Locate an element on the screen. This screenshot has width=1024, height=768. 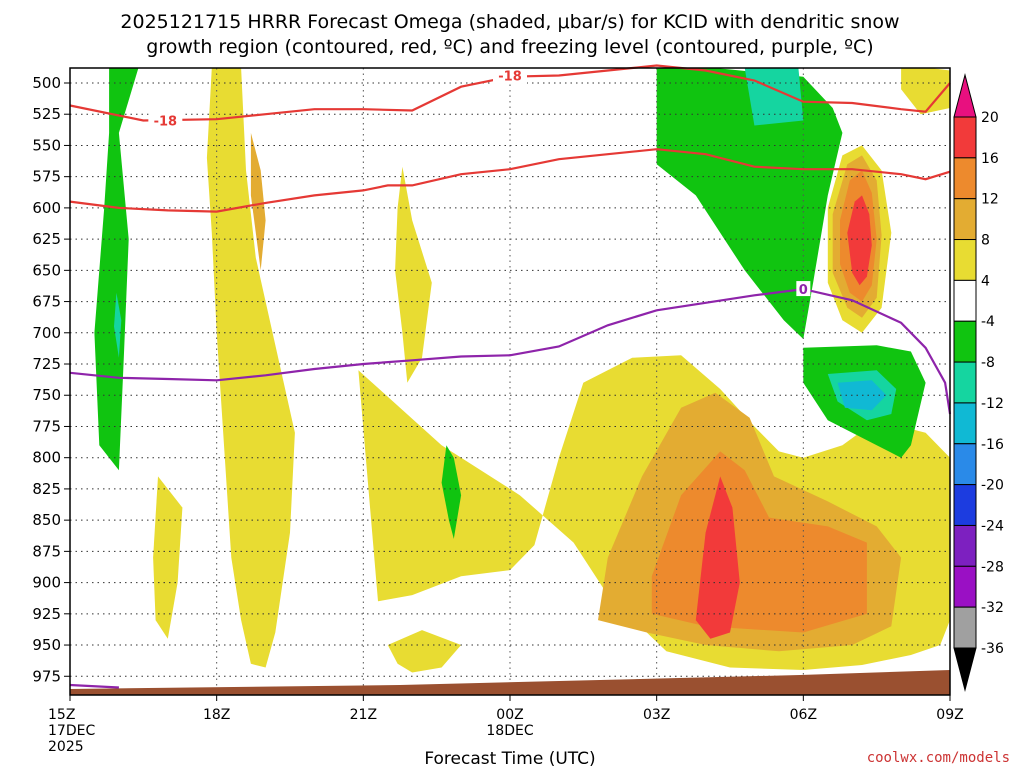
colorbar-tick-0: 20 is located at coordinates (990, 118).